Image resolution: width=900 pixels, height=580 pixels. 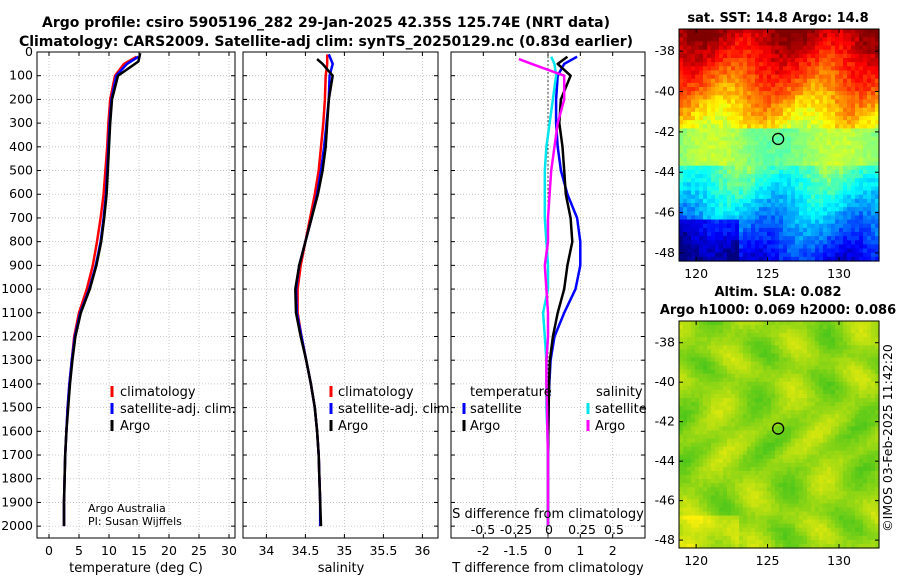 What do you see at coordinates (621, 409) in the screenshot?
I see `legend-sal-satellite: satellite` at bounding box center [621, 409].